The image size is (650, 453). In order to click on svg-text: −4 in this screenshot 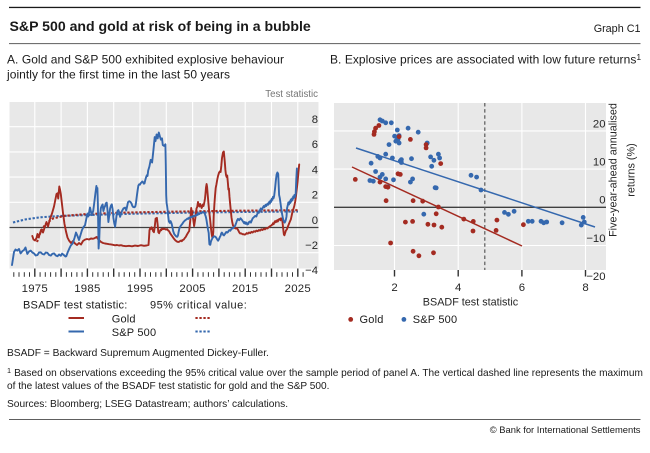, I will do `click(311, 271)`.